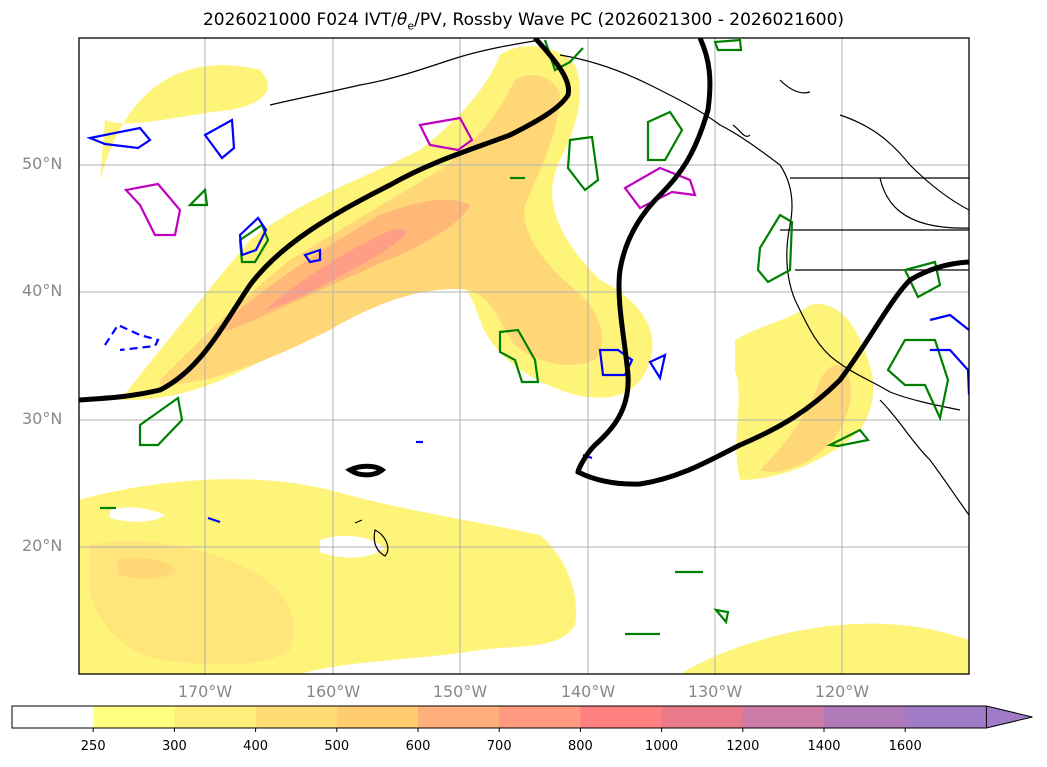 This screenshot has height=767, width=1047. What do you see at coordinates (715, 691) in the screenshot?
I see `lon-label: 130°W` at bounding box center [715, 691].